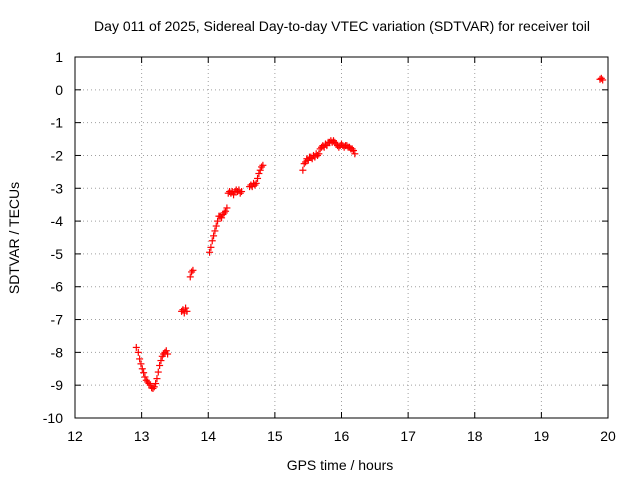 The height and width of the screenshot is (480, 640). What do you see at coordinates (208, 436) in the screenshot?
I see `x-tick-label: 14` at bounding box center [208, 436].